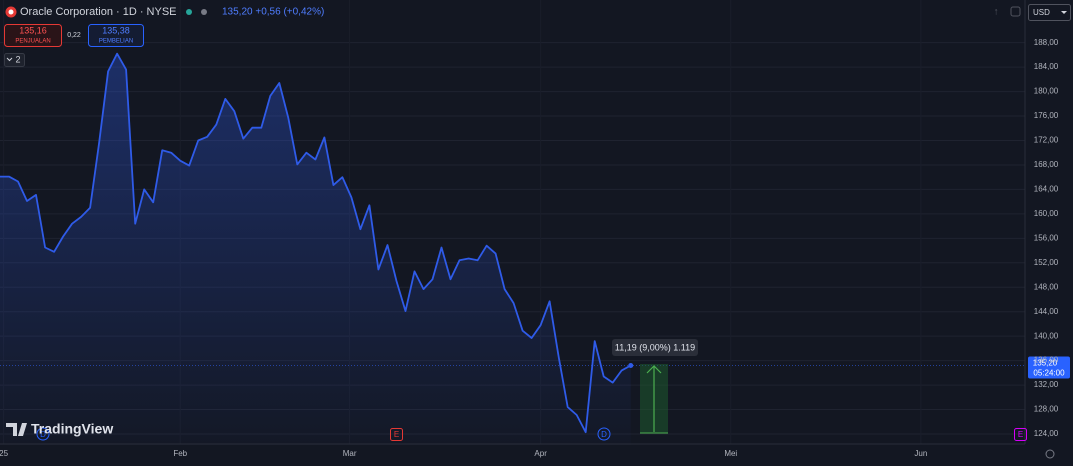  I want to click on measure-arrow, so click(654, 369).